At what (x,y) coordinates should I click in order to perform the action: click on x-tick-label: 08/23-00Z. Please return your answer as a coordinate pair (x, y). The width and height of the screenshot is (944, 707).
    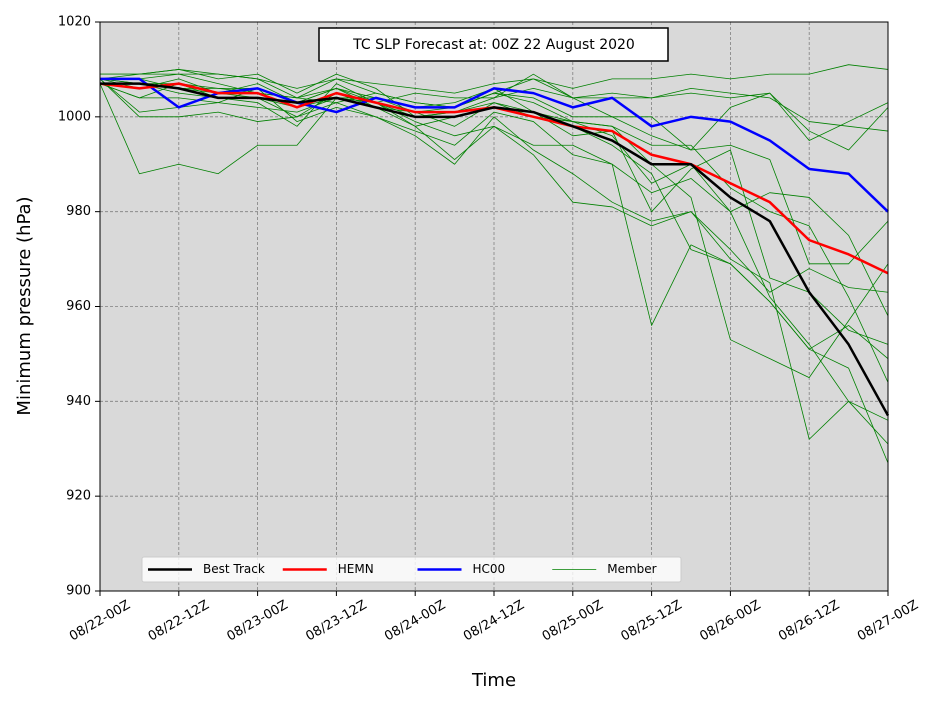
    Looking at the image, I should click on (258, 621).